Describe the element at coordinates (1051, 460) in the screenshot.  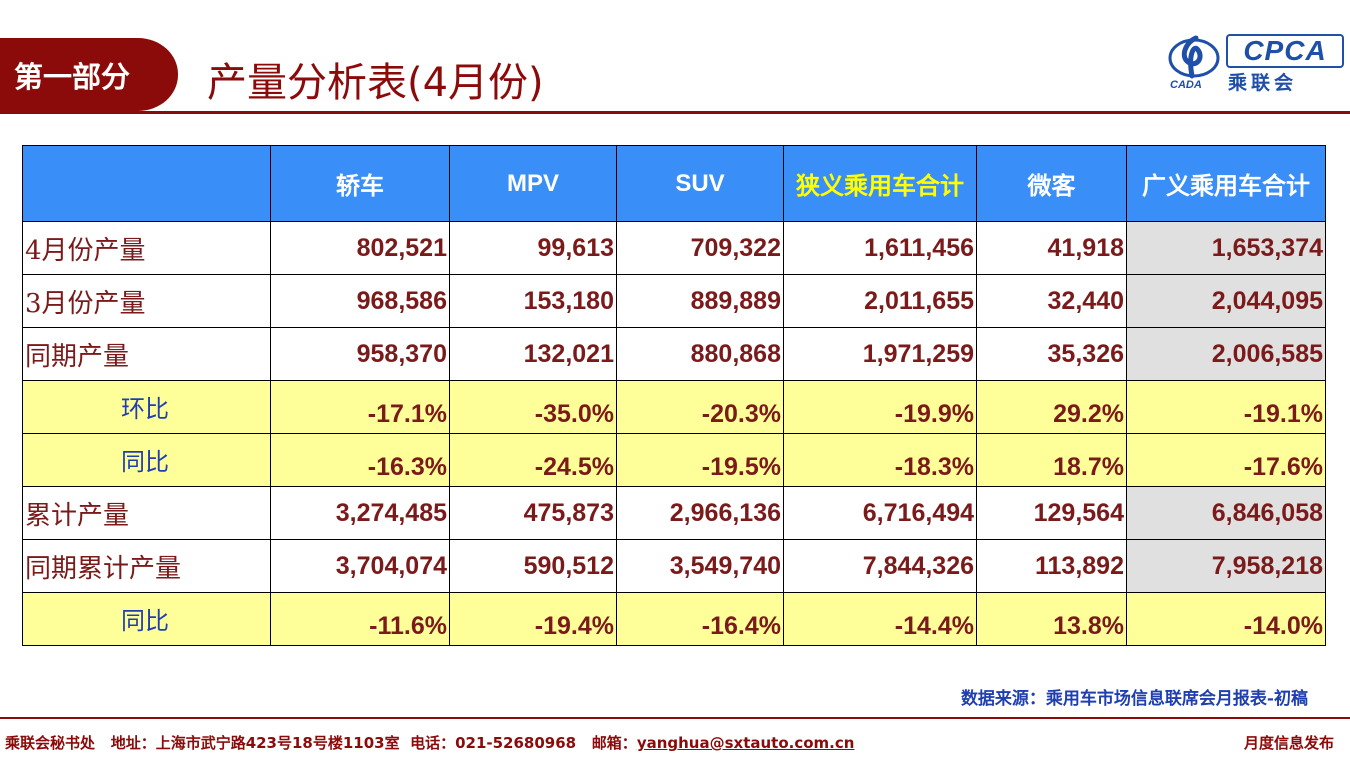
I see `table-cell: 18.7%` at that location.